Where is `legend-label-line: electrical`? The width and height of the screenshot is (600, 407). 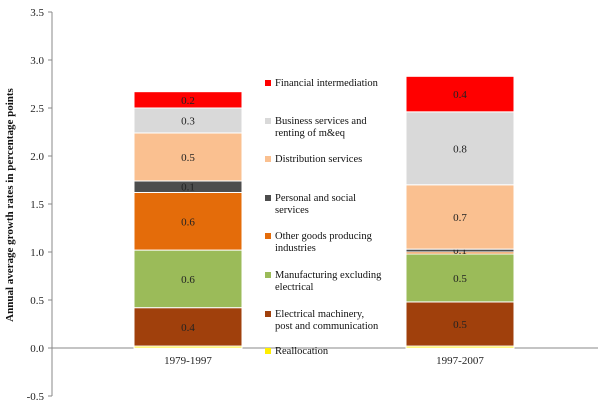 legend-label-line: electrical is located at coordinates (294, 287).